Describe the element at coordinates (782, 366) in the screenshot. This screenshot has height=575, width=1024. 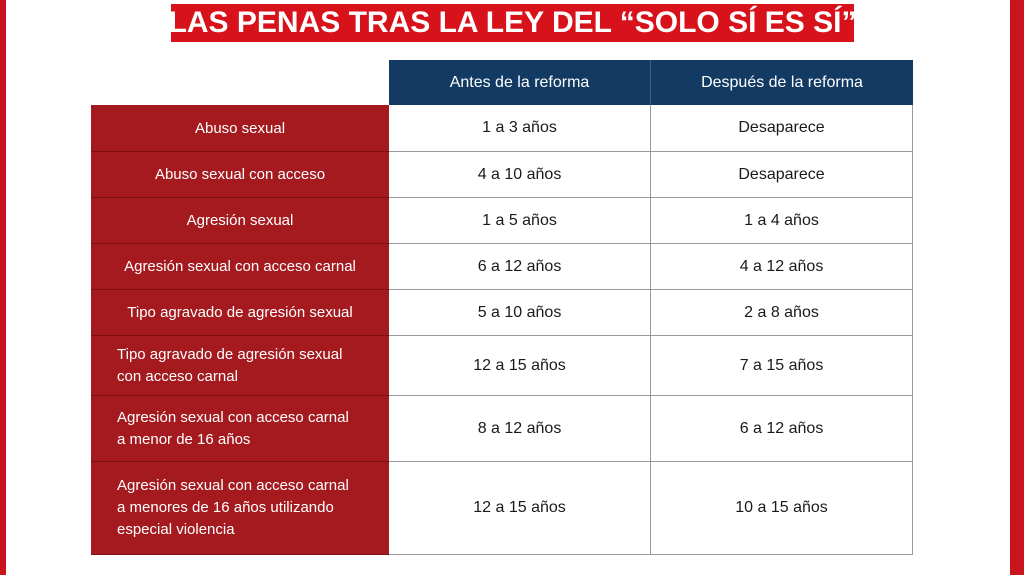
I see `cell-after-tipo-agravado-acceso-carnal: 7 a 15 años` at that location.